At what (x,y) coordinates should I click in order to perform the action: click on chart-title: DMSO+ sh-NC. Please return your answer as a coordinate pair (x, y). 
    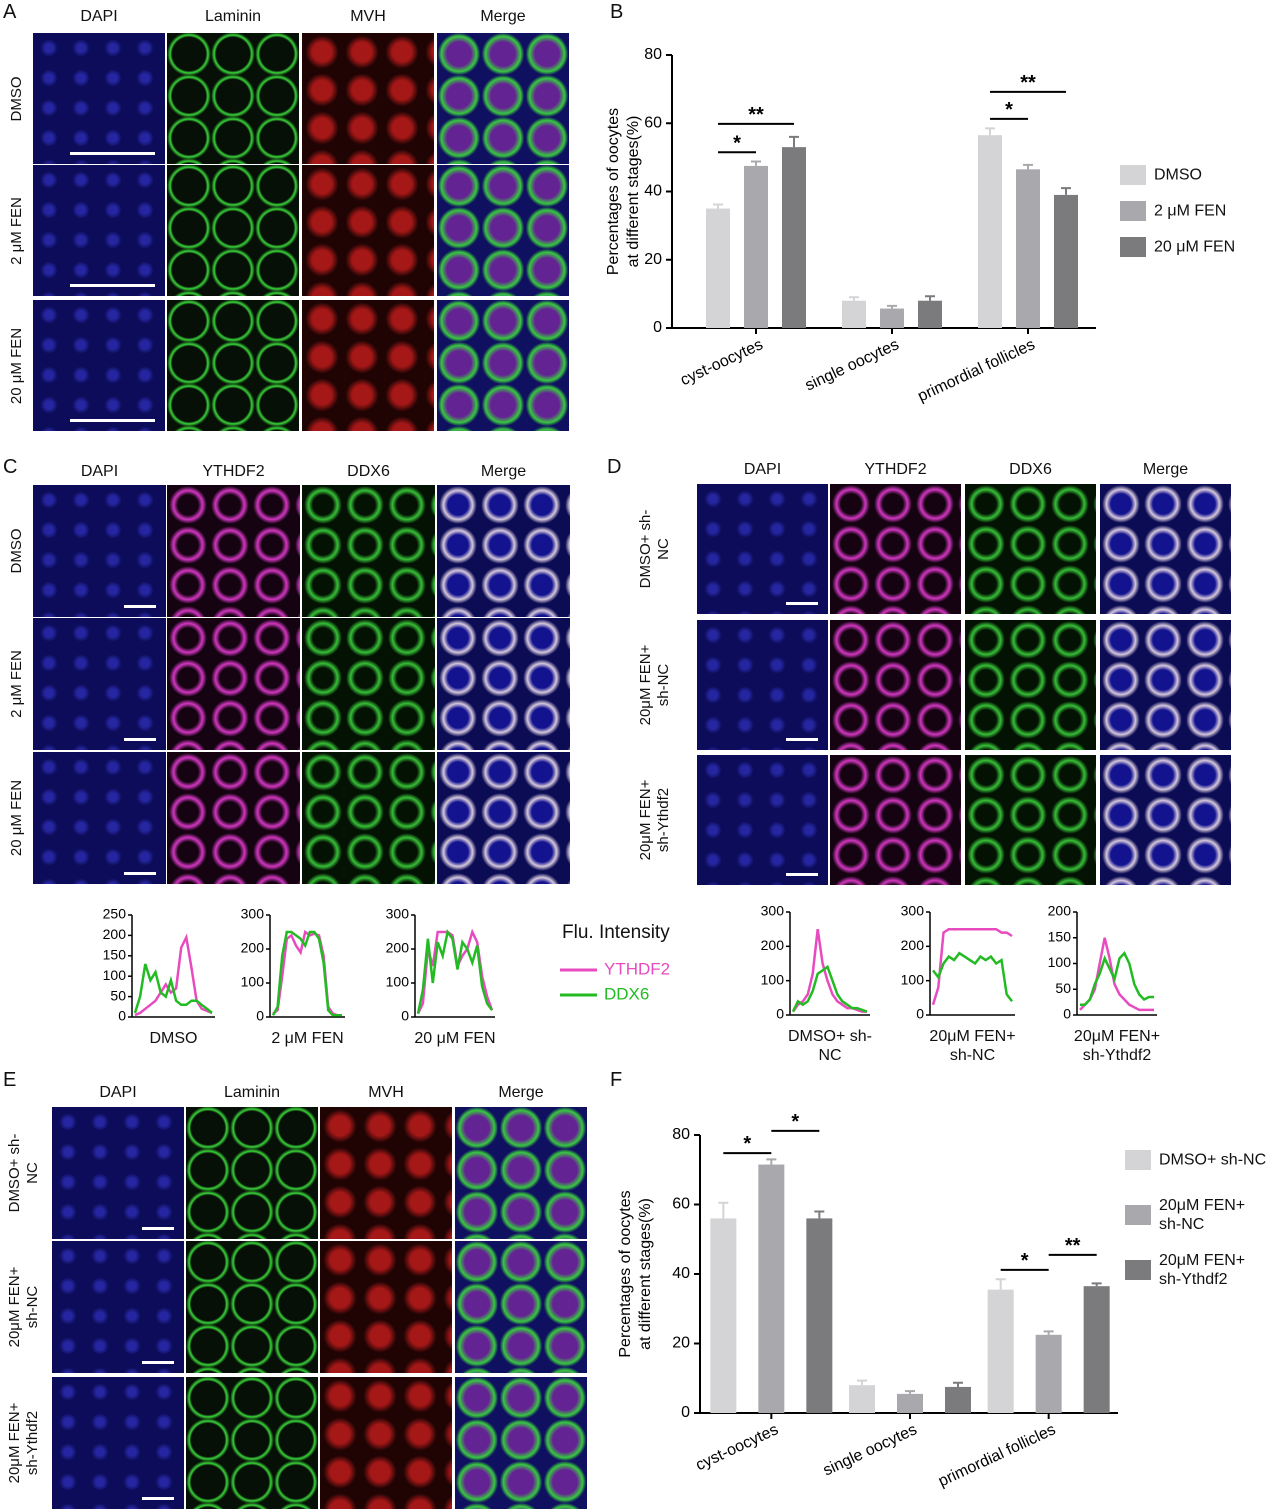
    Looking at the image, I should click on (829, 1046).